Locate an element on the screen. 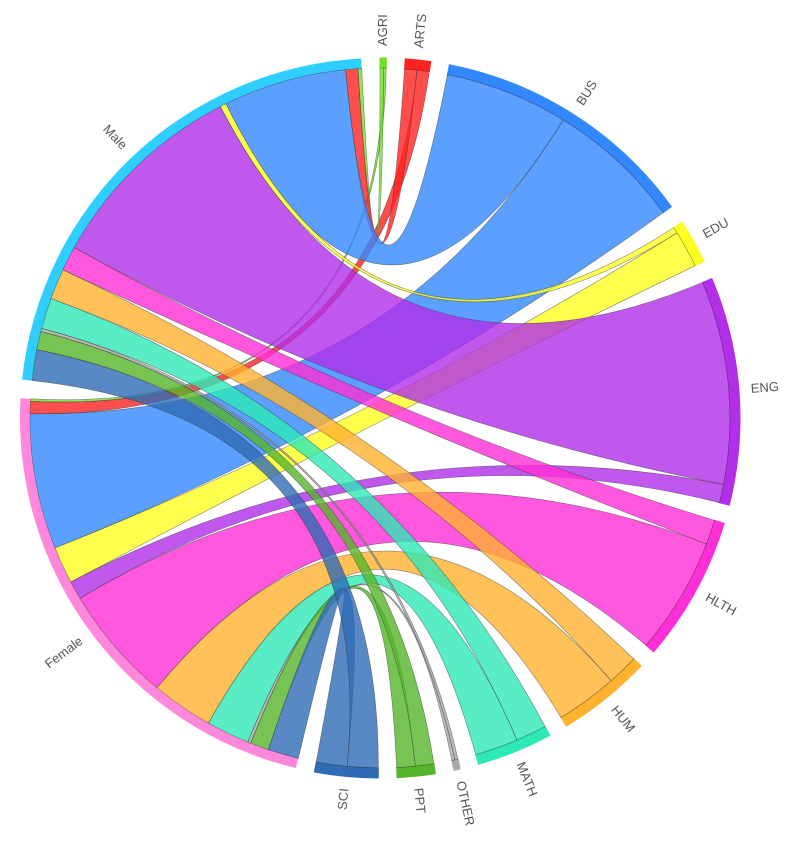  arc-label: Female is located at coordinates (64, 652).